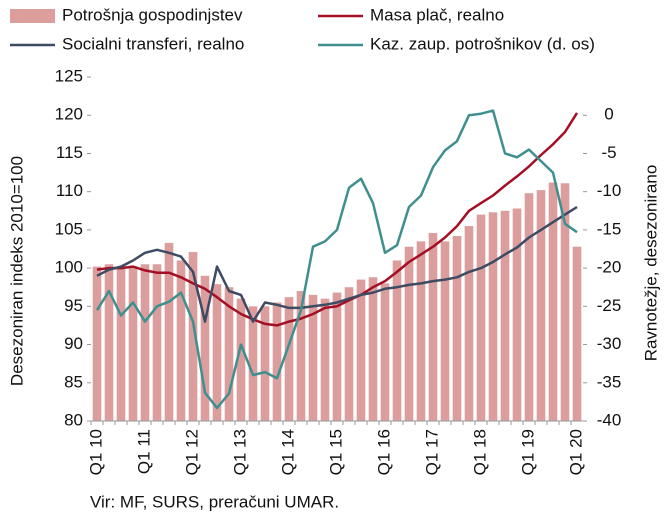 The height and width of the screenshot is (520, 668). What do you see at coordinates (73, 305) in the screenshot?
I see `y-tick-label: 95` at bounding box center [73, 305].